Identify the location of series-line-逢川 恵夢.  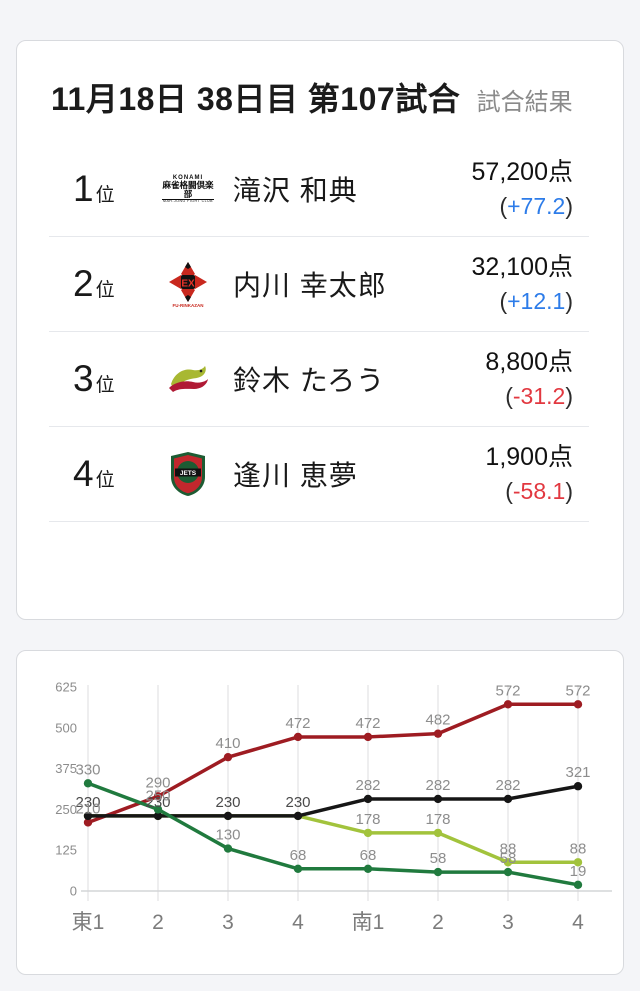
(333, 834).